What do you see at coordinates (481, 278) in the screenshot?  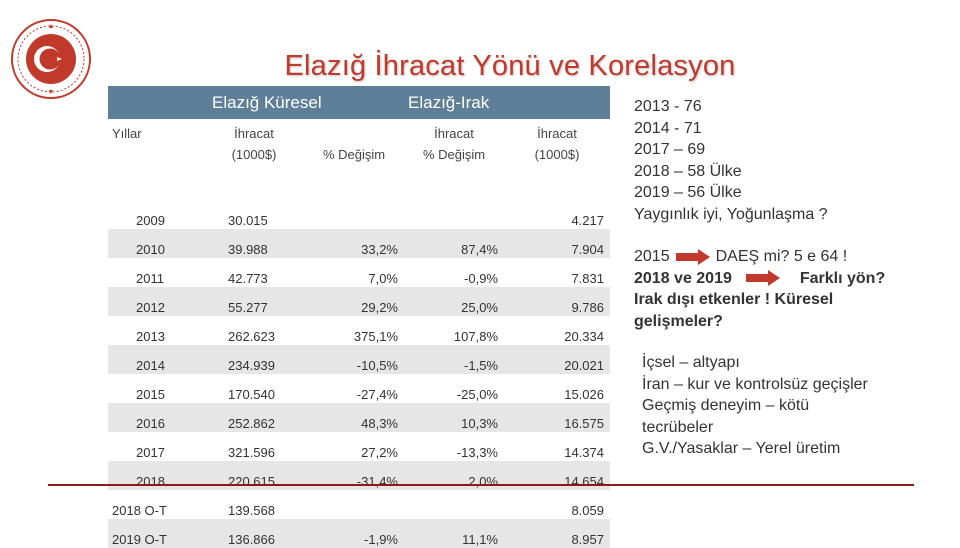 I see `cell-change-iraq: -0,9%` at bounding box center [481, 278].